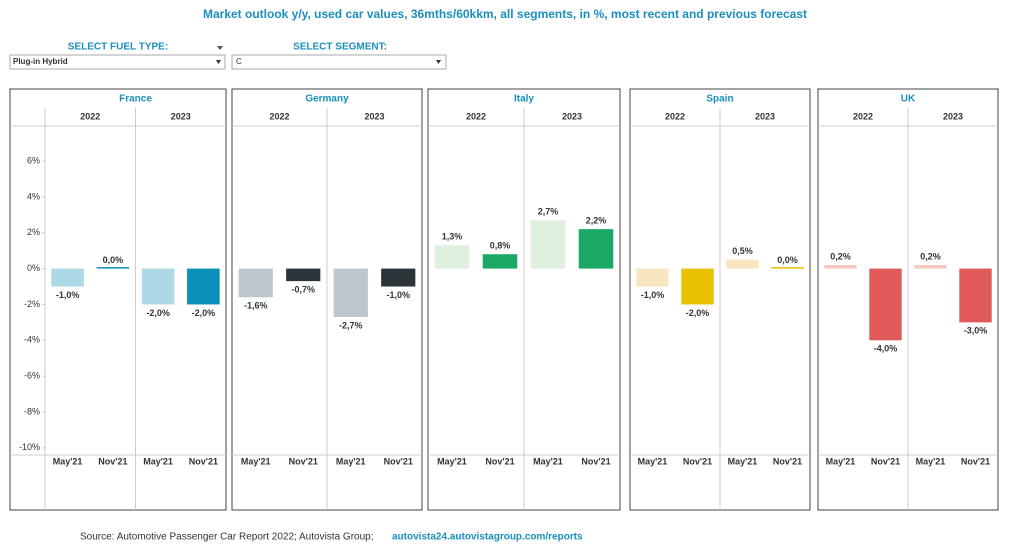 This screenshot has height=553, width=1024. I want to click on panel-title: Italy, so click(524, 99).